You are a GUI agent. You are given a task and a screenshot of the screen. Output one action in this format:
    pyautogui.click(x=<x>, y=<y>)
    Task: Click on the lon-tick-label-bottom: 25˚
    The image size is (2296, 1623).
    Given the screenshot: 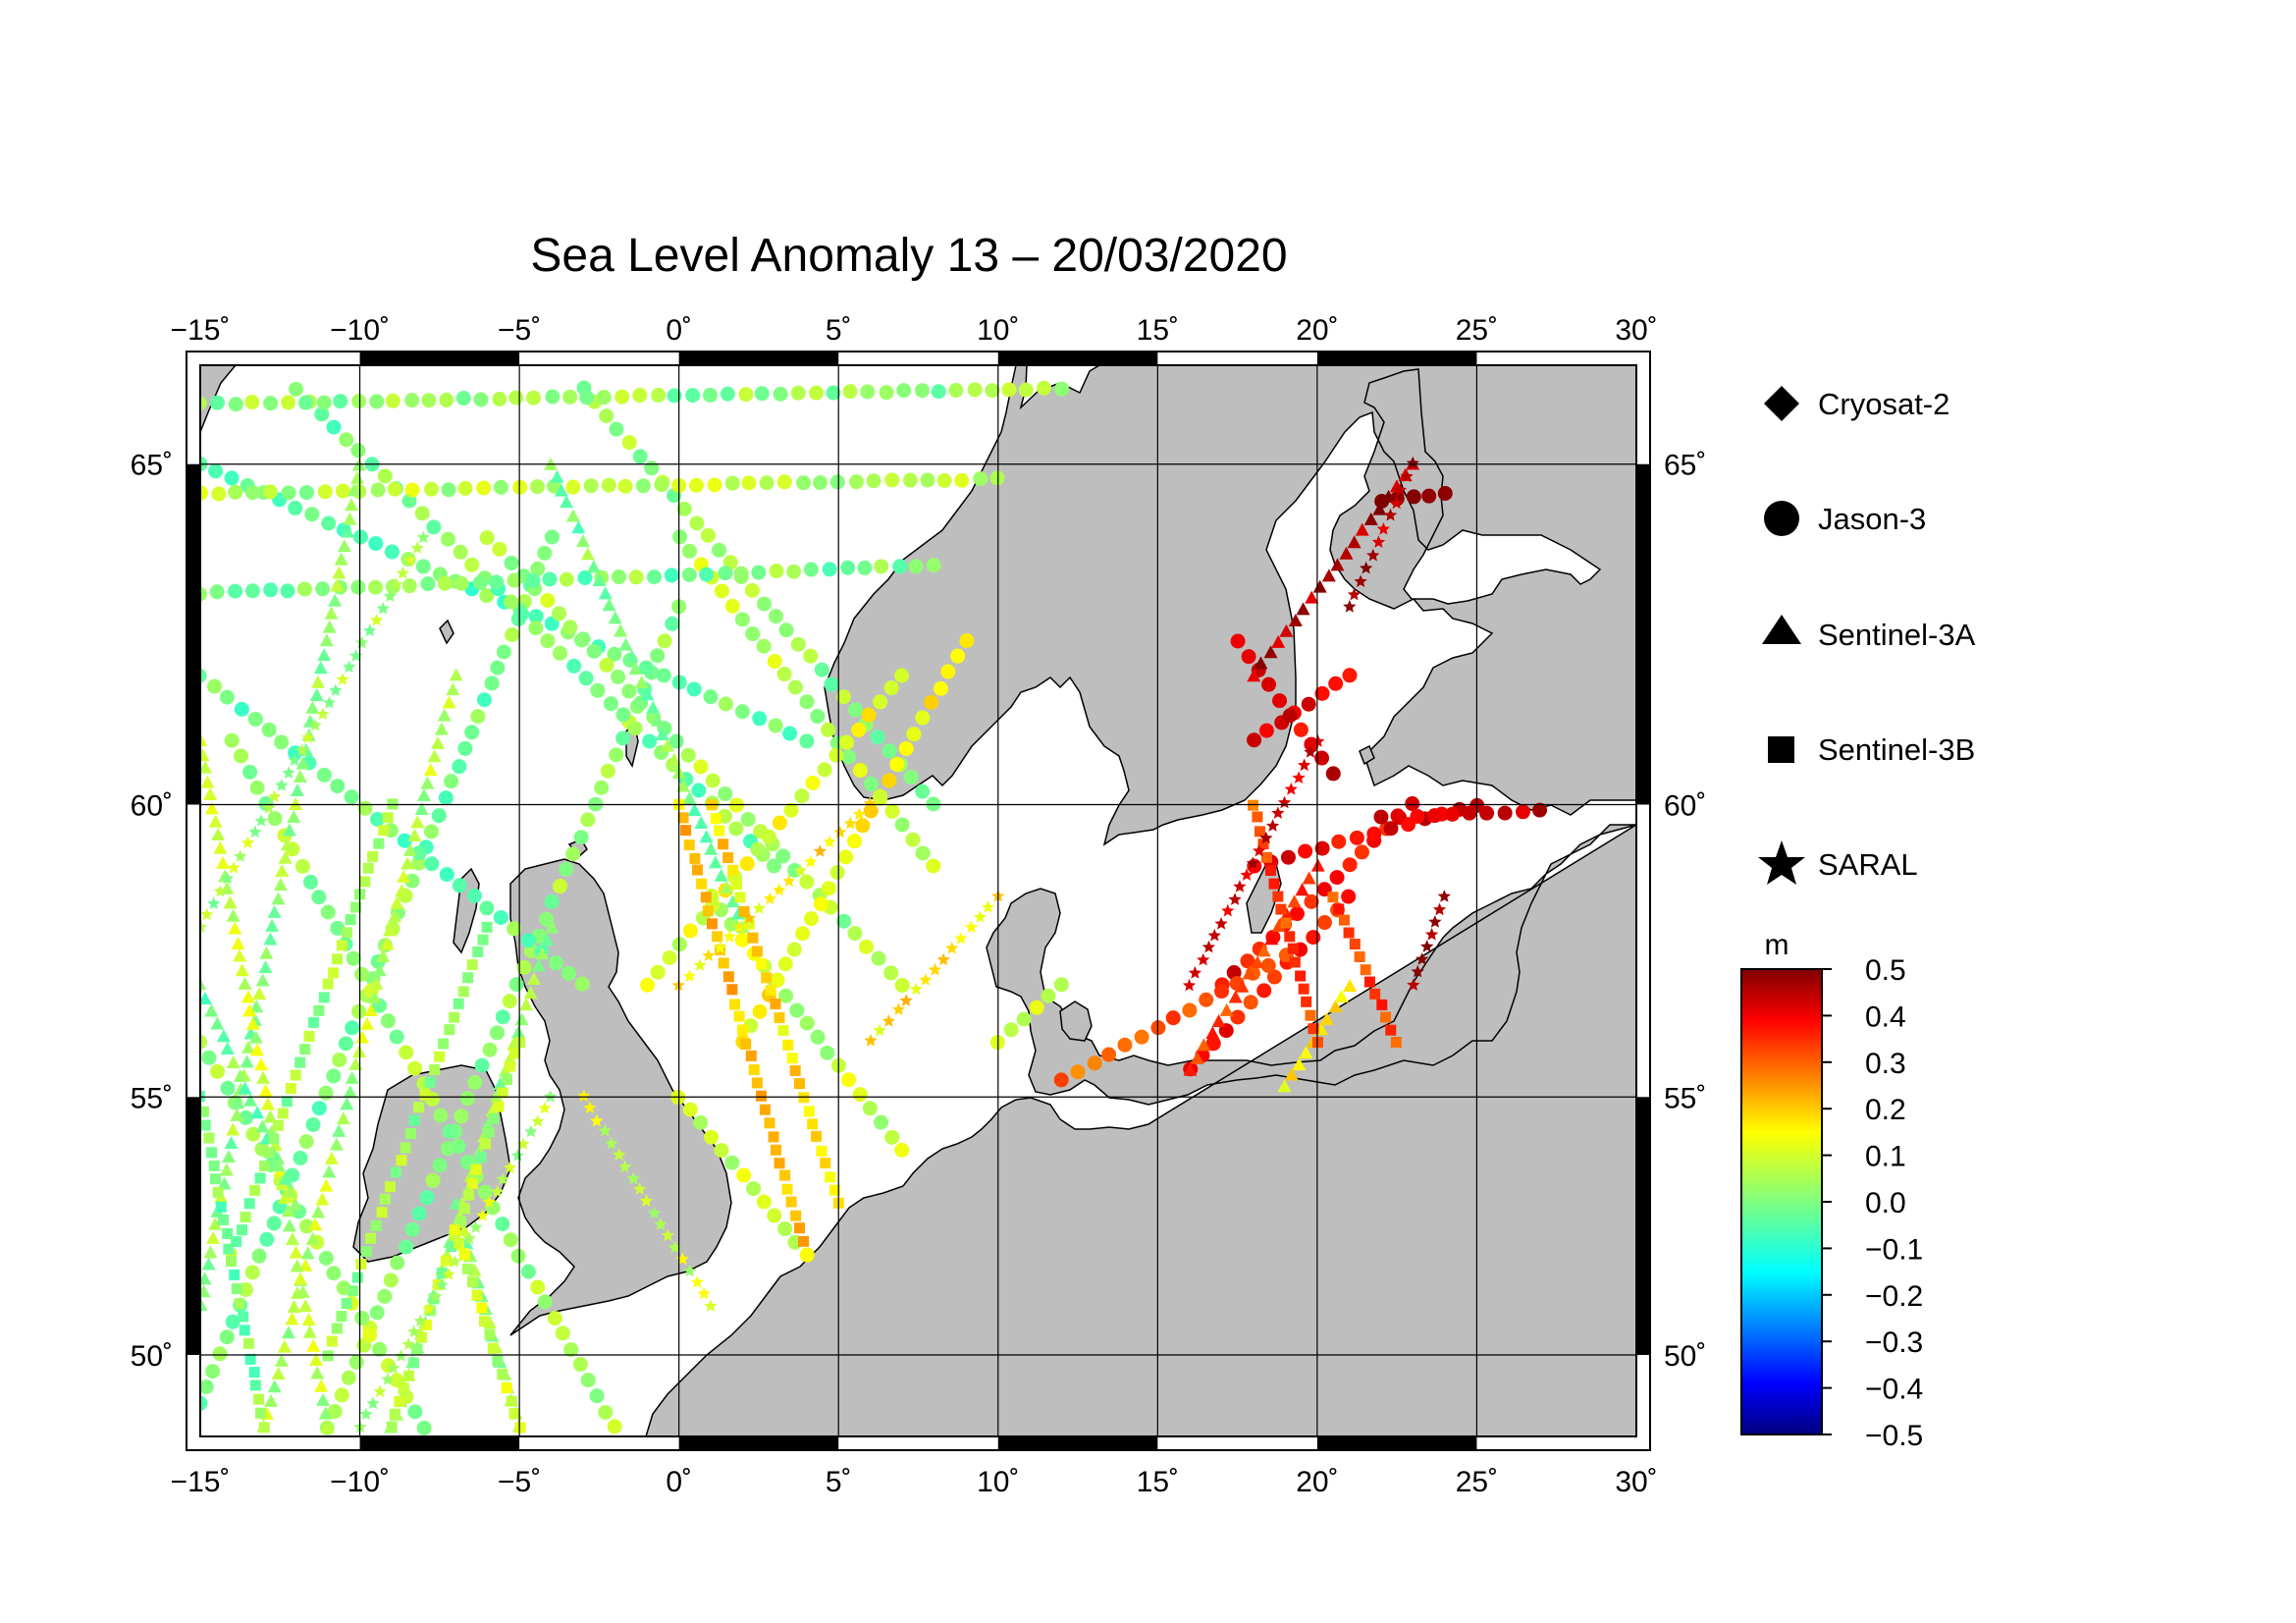 What is the action you would take?
    pyautogui.click(x=1477, y=1482)
    